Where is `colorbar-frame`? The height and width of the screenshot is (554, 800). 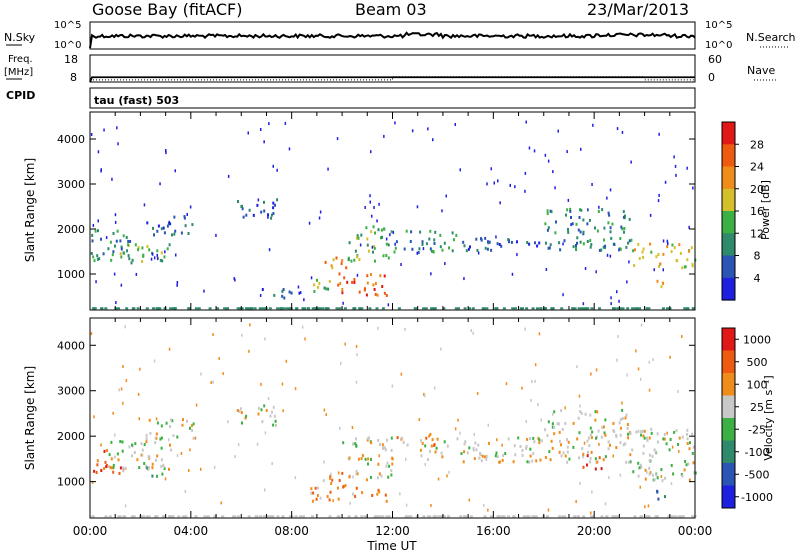
colorbar-frame is located at coordinates (728, 418).